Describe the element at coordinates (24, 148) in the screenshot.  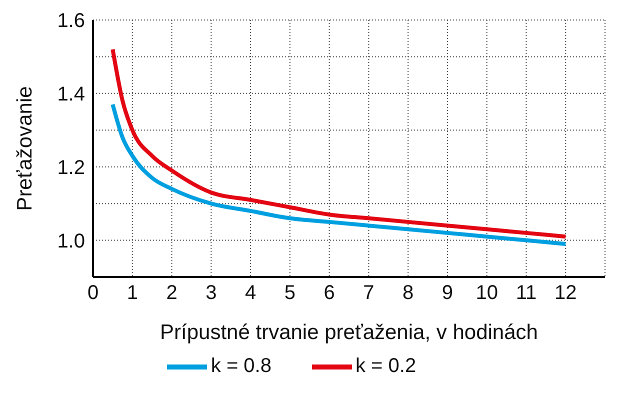
I see `y-axis-title: Preťažovanie` at that location.